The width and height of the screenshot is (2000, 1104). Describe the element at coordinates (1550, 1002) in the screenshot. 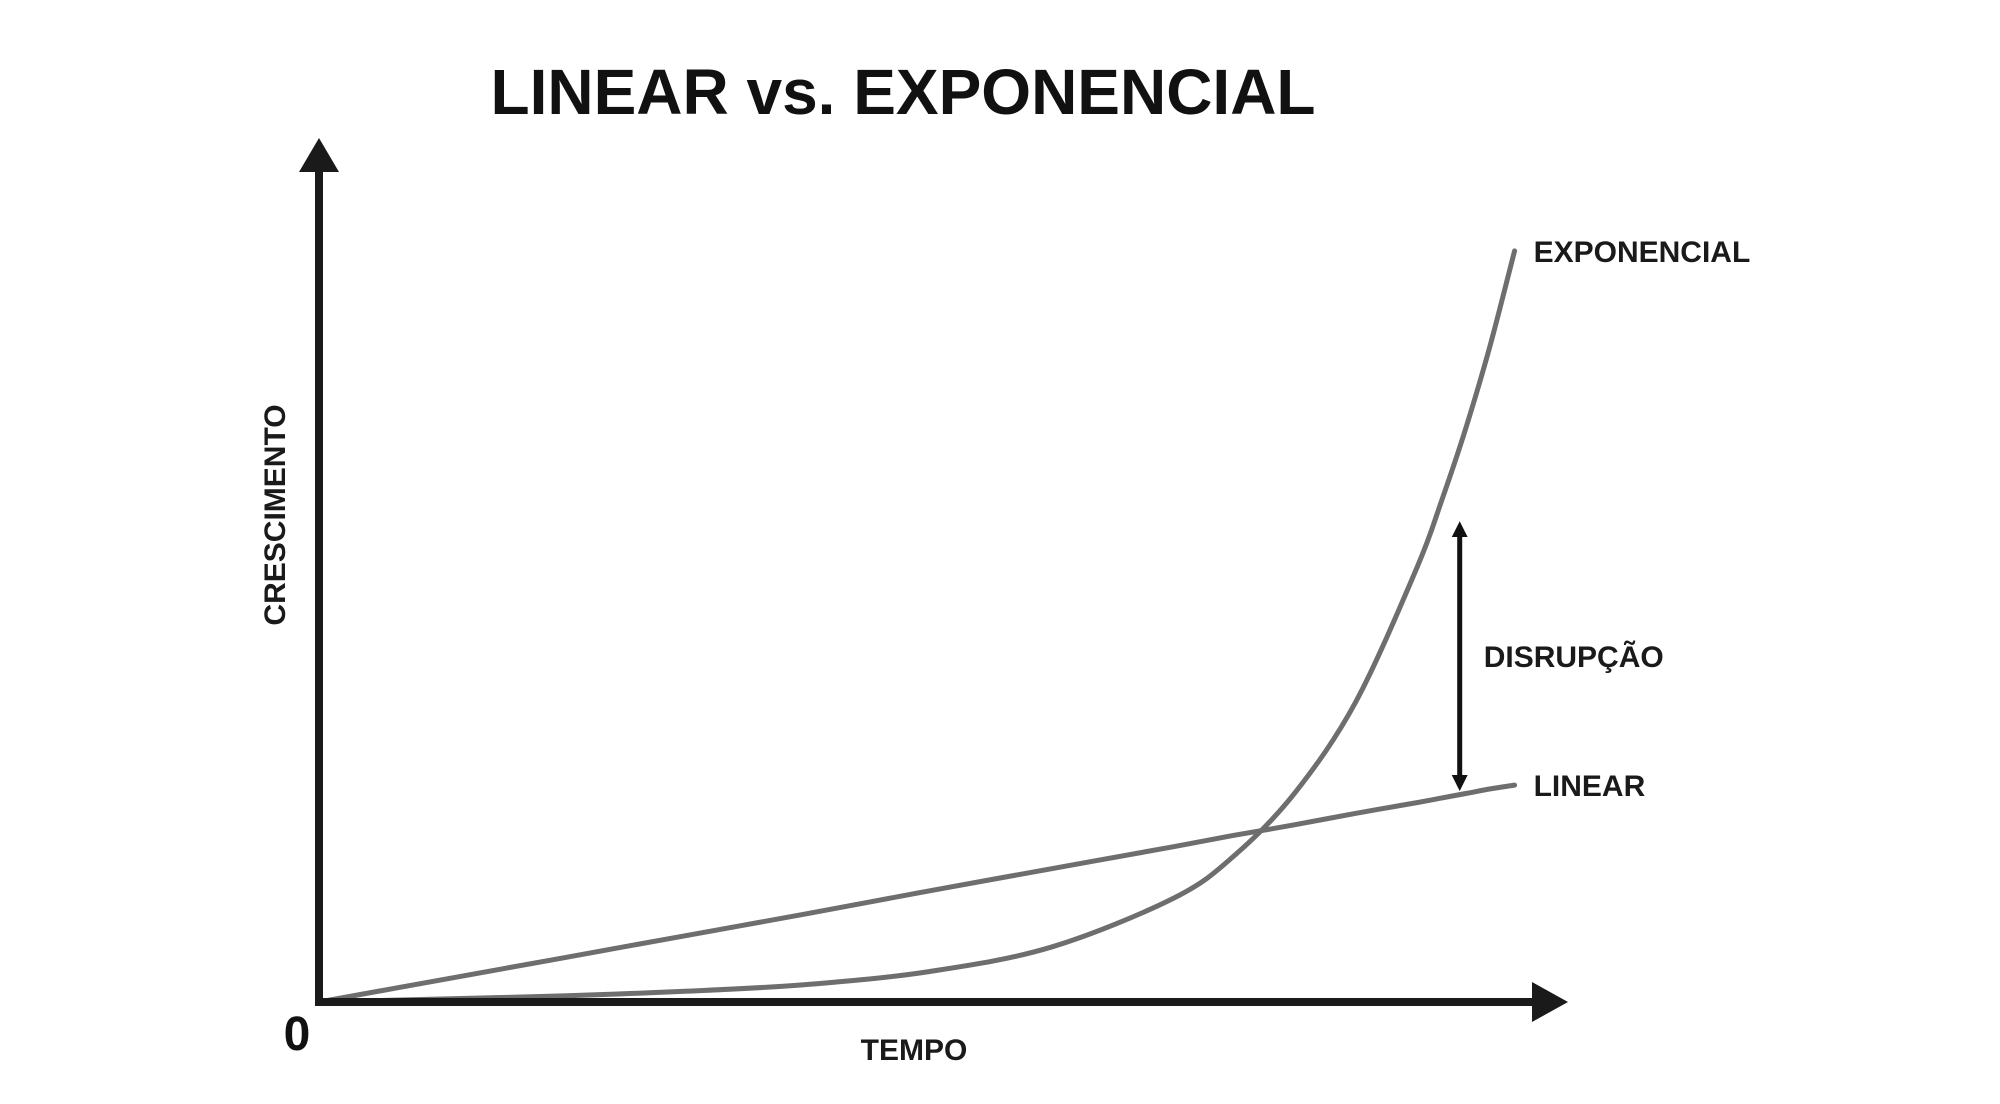

I see `x-axis-arrowhead` at that location.